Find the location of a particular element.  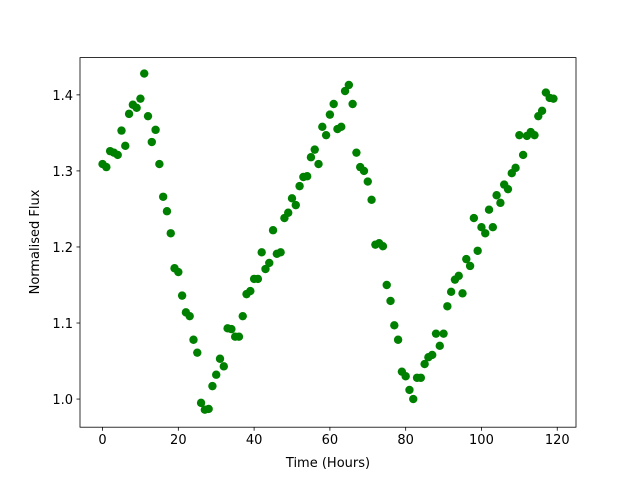

y-axis-label: Normalised Flux is located at coordinates (35, 241).